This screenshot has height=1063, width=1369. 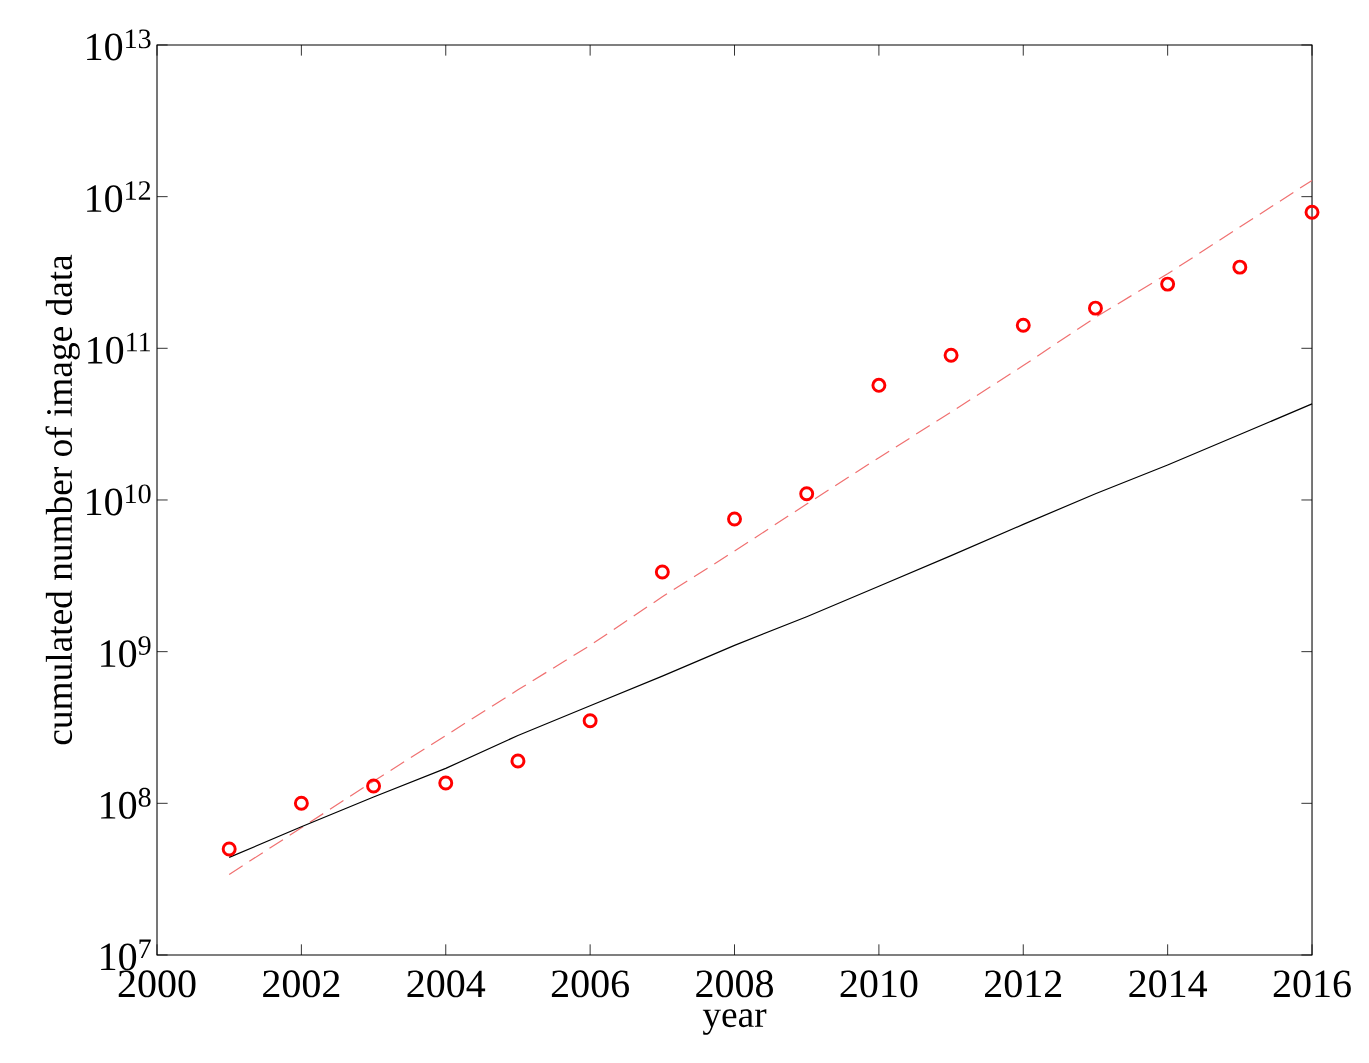 What do you see at coordinates (126, 803) in the screenshot?
I see `y-tick-label: 10$^{8}$` at bounding box center [126, 803].